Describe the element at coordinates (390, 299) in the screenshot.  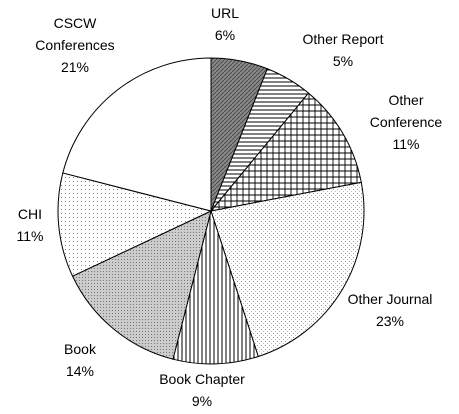
I see `category-label: Other Journal` at that location.